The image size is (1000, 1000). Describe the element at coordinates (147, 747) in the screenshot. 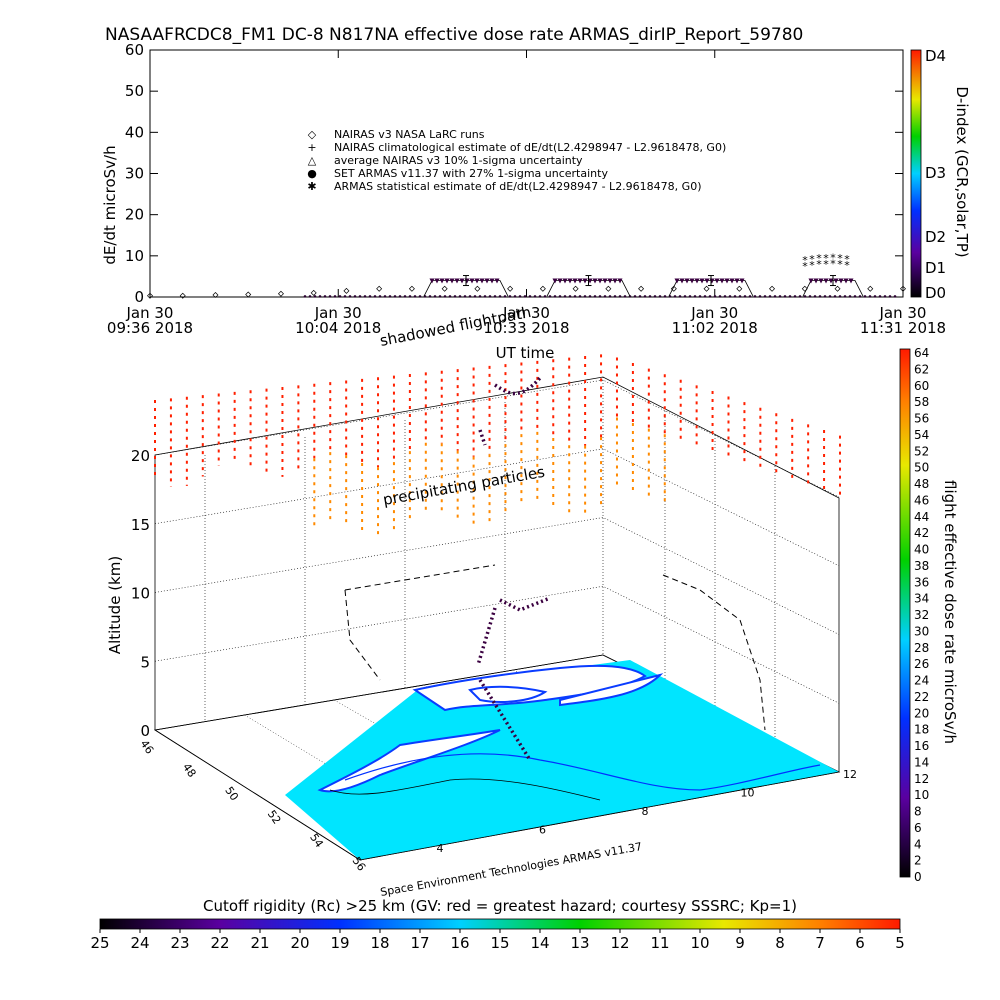

I see `latitude-tick: 46` at that location.